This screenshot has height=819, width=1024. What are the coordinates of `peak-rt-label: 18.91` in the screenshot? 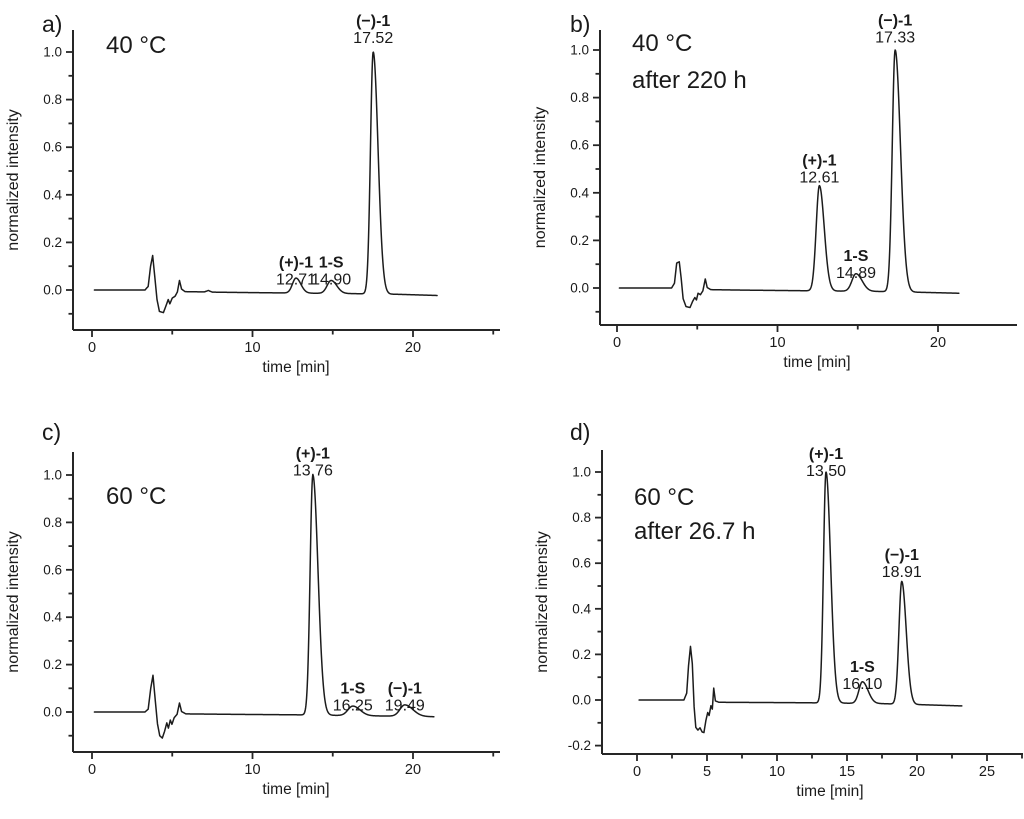 It's located at (902, 572).